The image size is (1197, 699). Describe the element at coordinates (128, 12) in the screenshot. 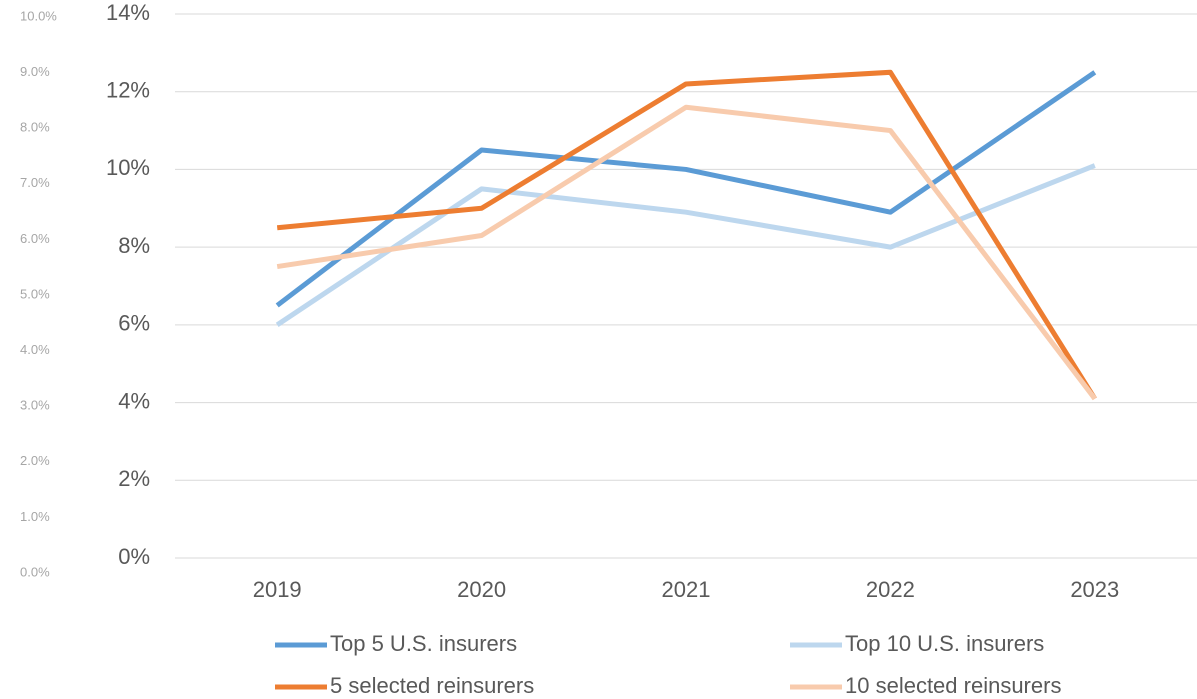

I see `y-tick-label: 14%` at that location.